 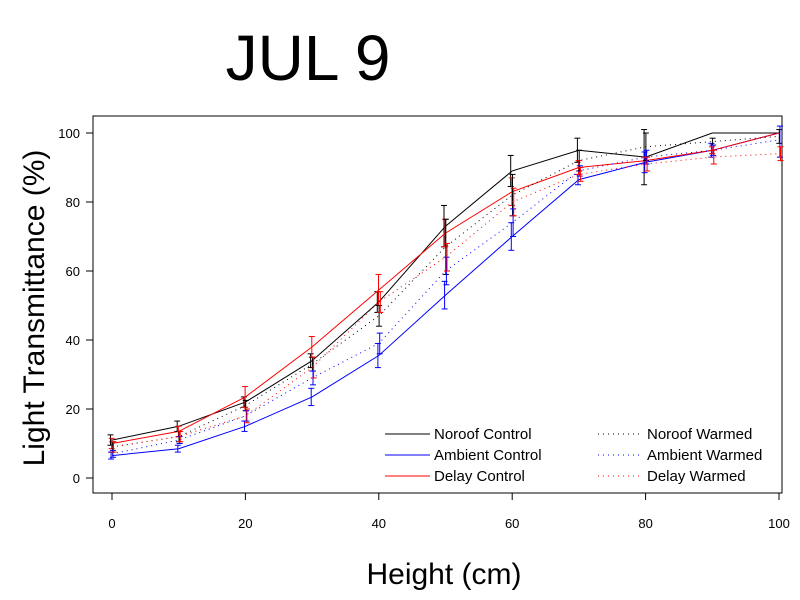 I want to click on x-tick-label: 60, so click(x=512, y=523).